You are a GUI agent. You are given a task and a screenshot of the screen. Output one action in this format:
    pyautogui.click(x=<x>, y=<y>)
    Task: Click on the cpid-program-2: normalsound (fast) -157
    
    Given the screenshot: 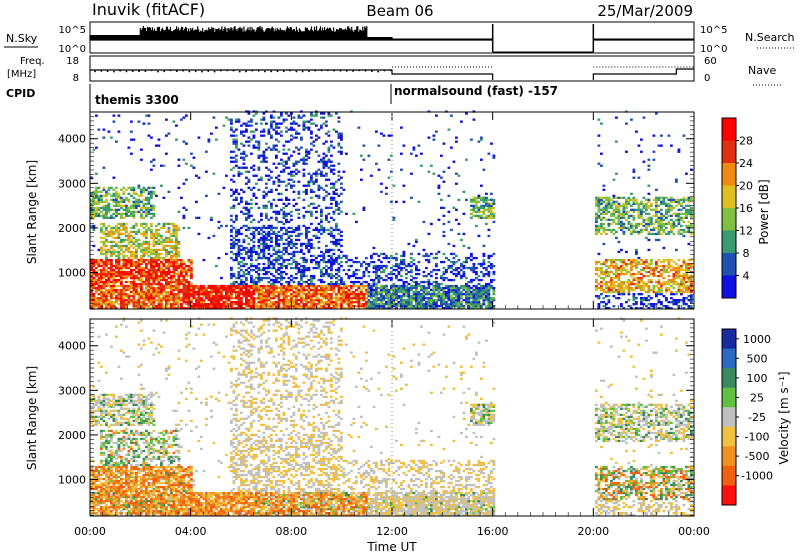 What is the action you would take?
    pyautogui.click(x=476, y=91)
    